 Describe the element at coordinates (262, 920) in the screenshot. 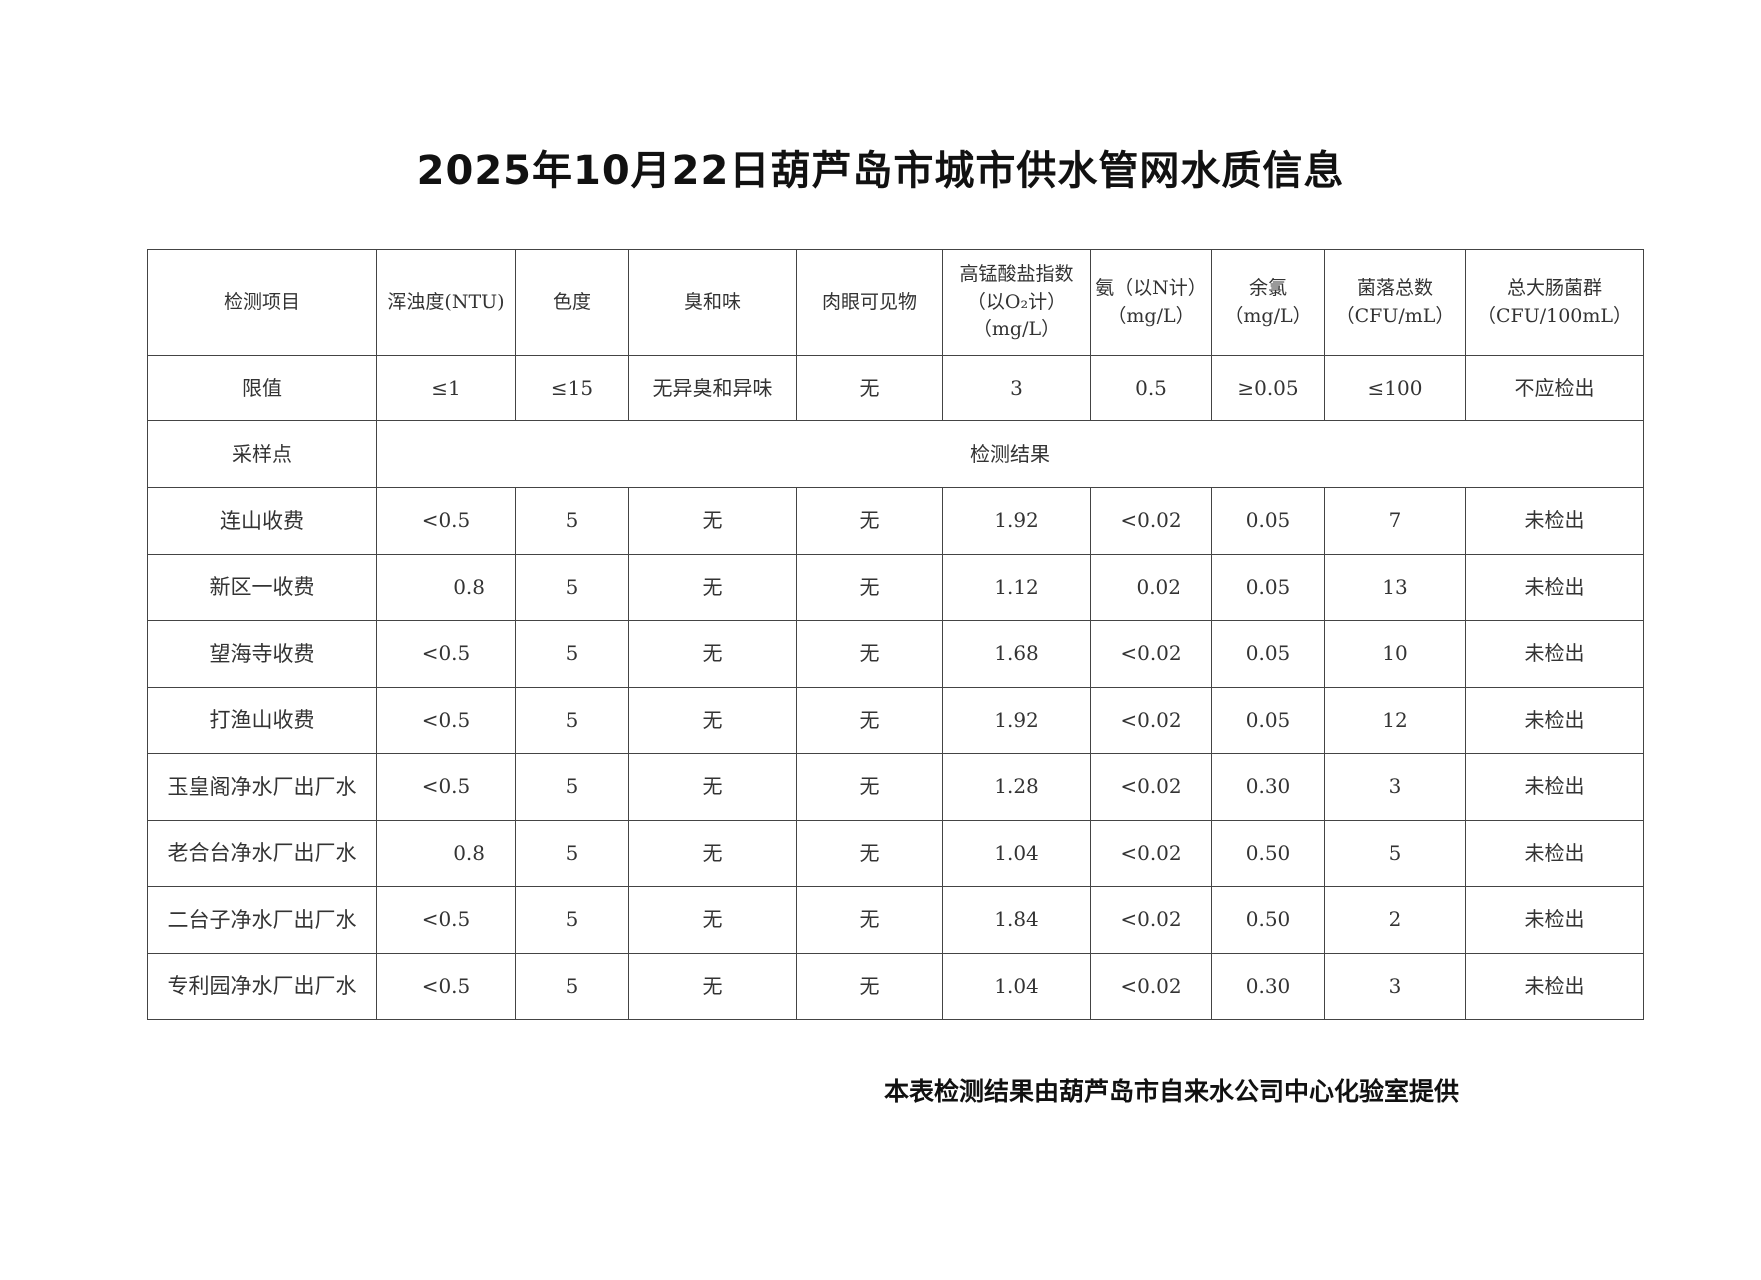

I see `sample-site: 二台子净水厂出厂水` at that location.